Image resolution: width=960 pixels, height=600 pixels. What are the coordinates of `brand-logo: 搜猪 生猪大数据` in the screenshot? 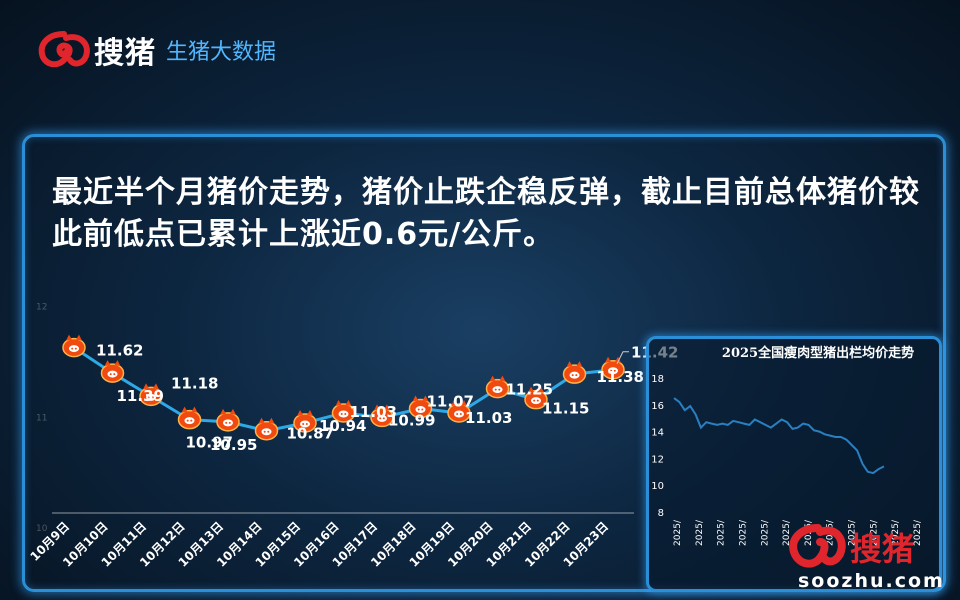 It's located at (156, 50).